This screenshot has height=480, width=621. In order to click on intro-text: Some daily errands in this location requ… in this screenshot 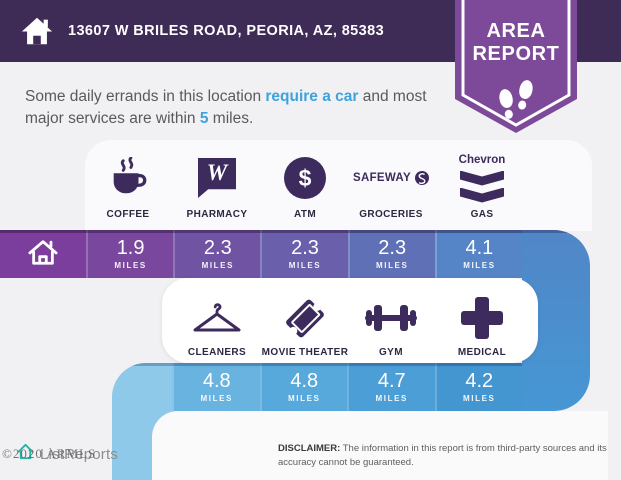, I will do `click(226, 107)`.